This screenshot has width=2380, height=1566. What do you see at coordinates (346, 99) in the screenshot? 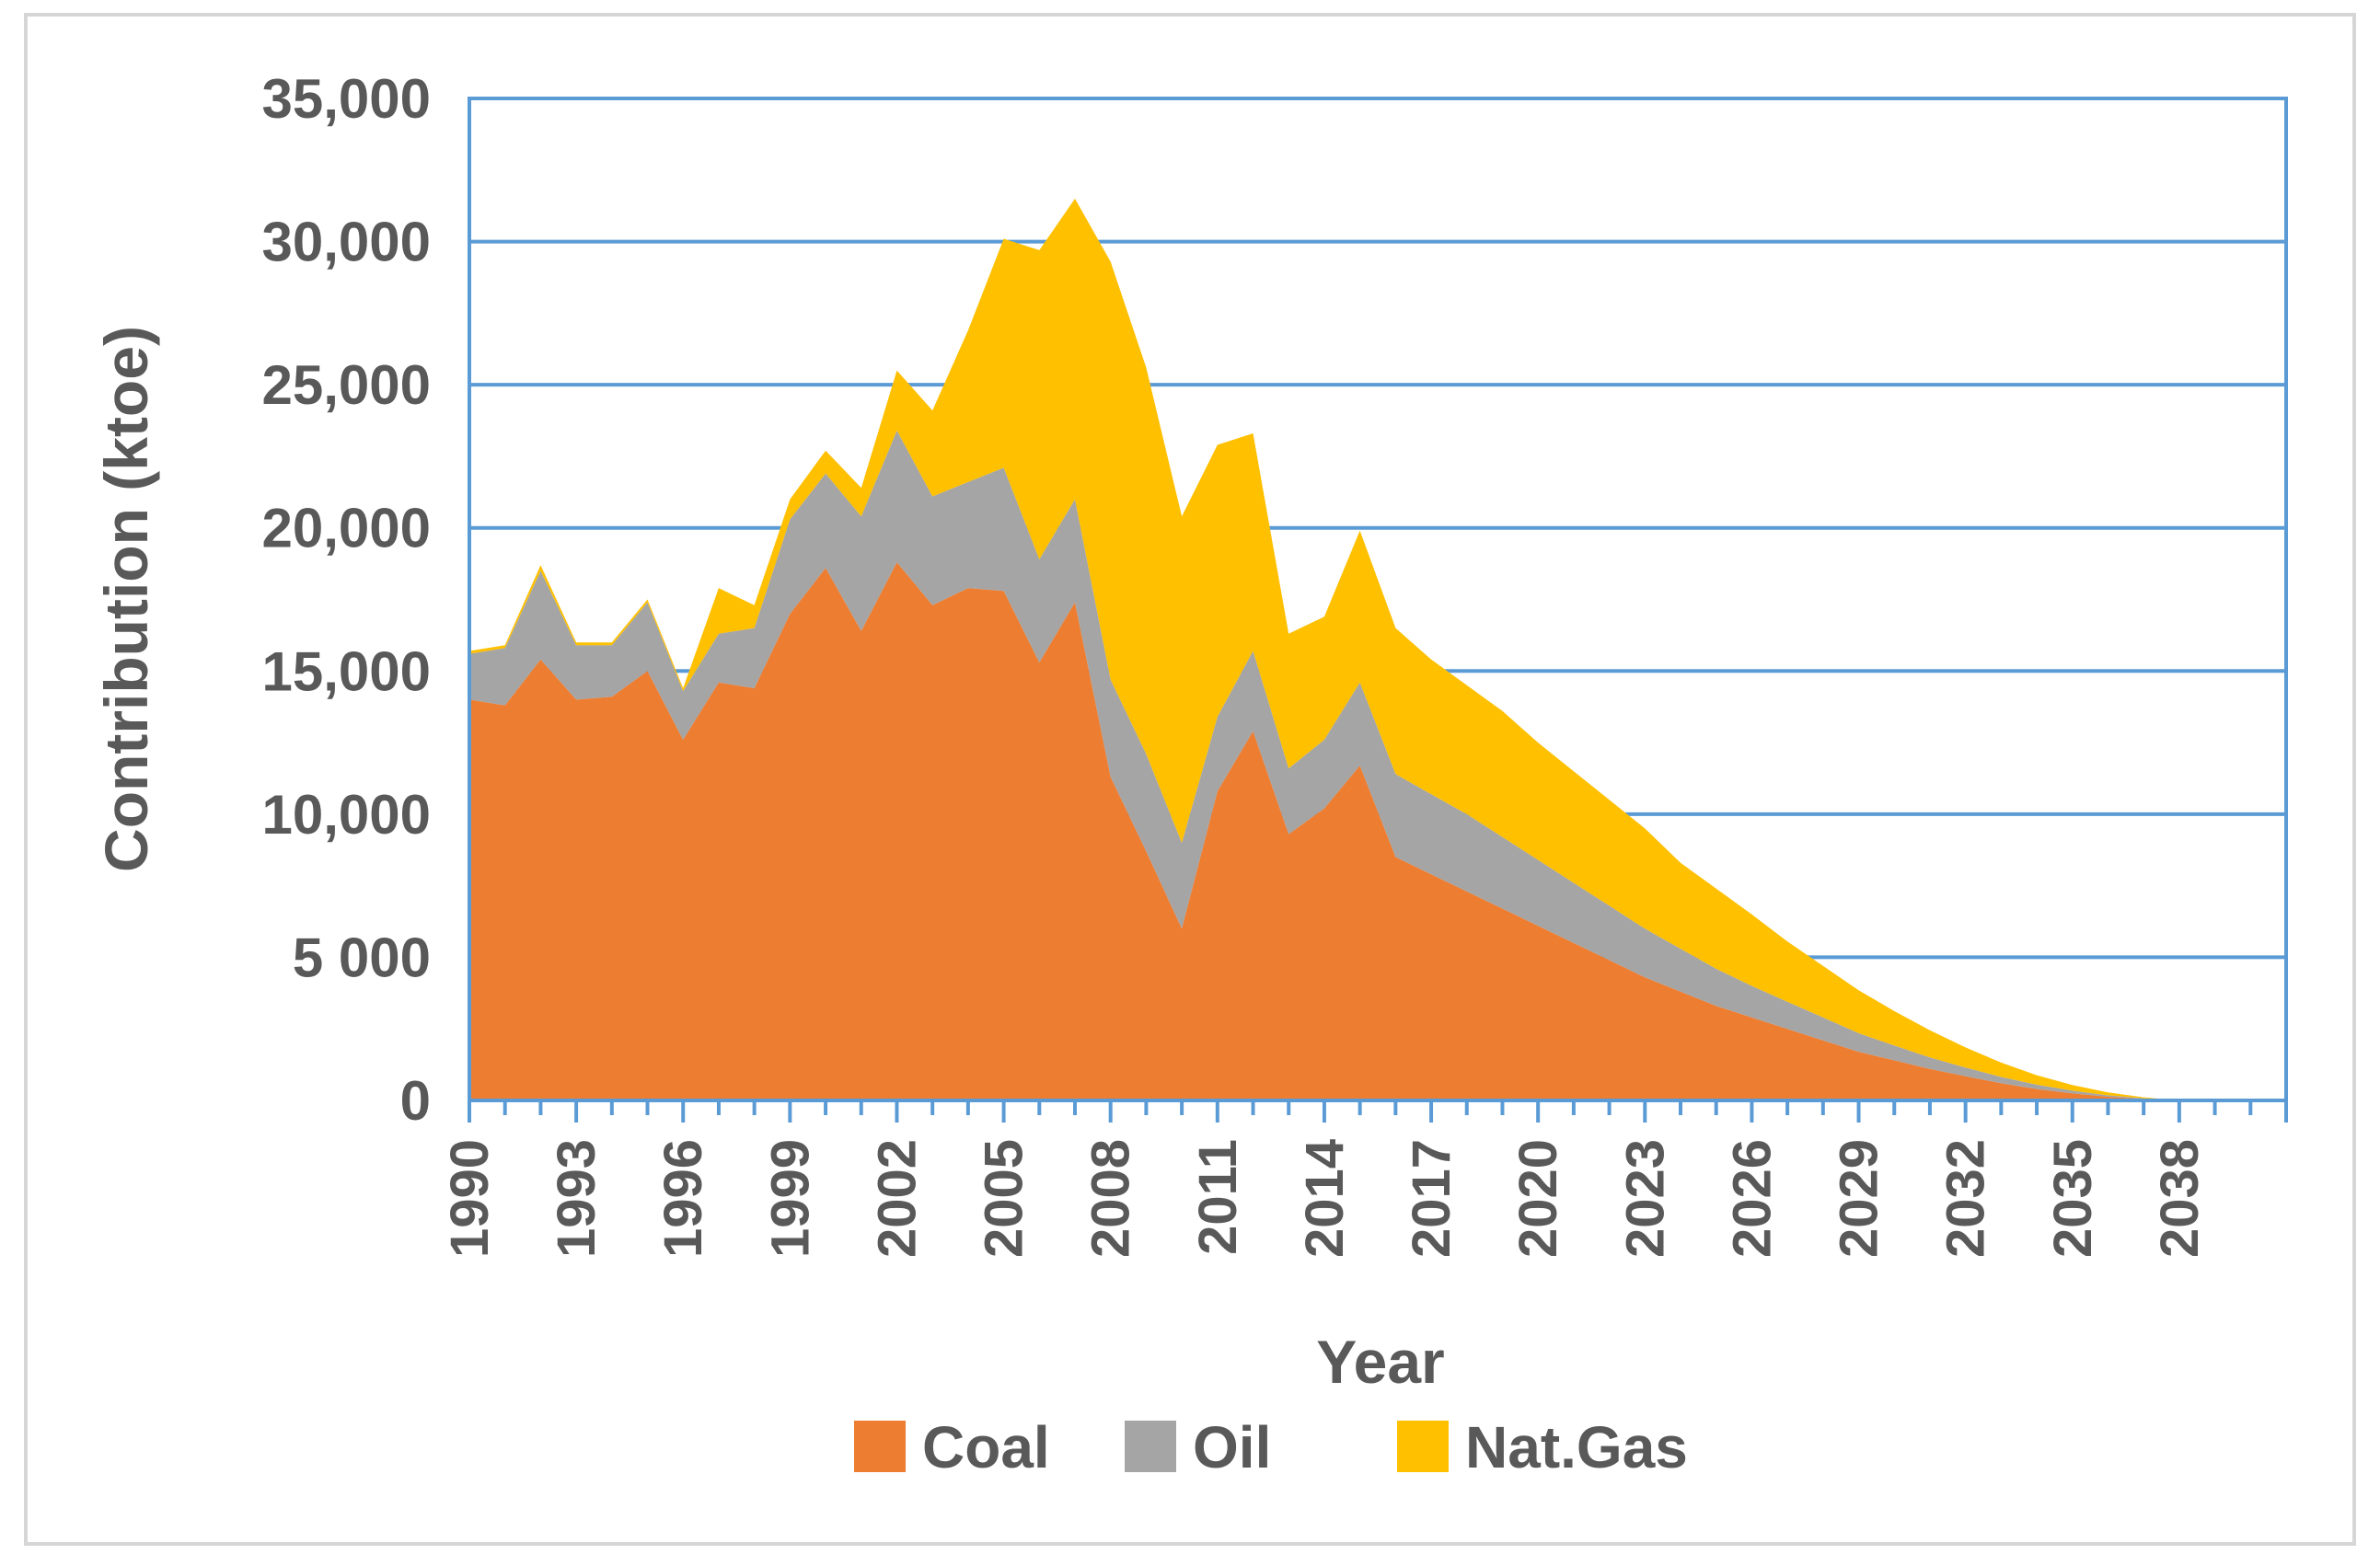
I see `y-tick-label: 35,000` at bounding box center [346, 99].